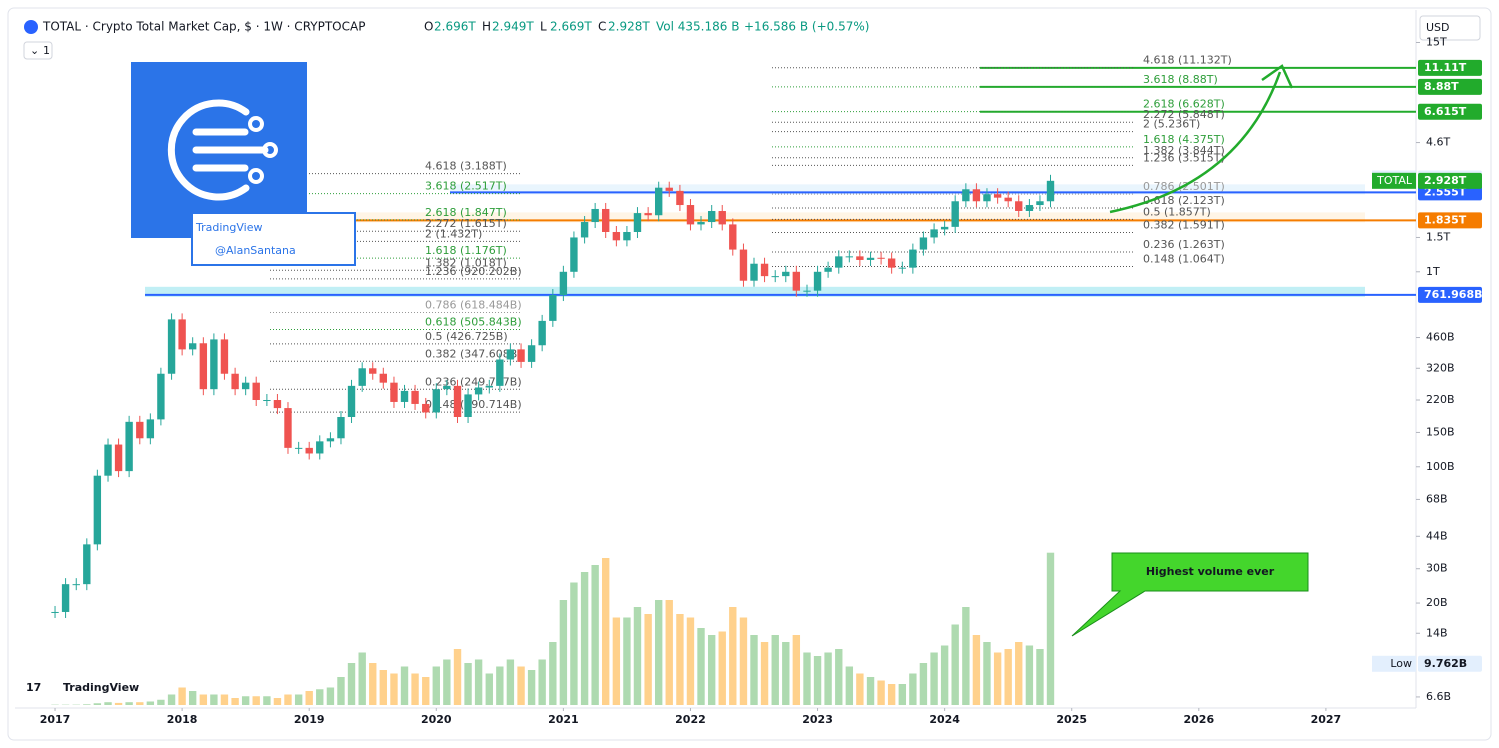 The width and height of the screenshot is (1499, 748). What do you see at coordinates (486, 27) in the screenshot?
I see `ohlc-key: H` at bounding box center [486, 27].